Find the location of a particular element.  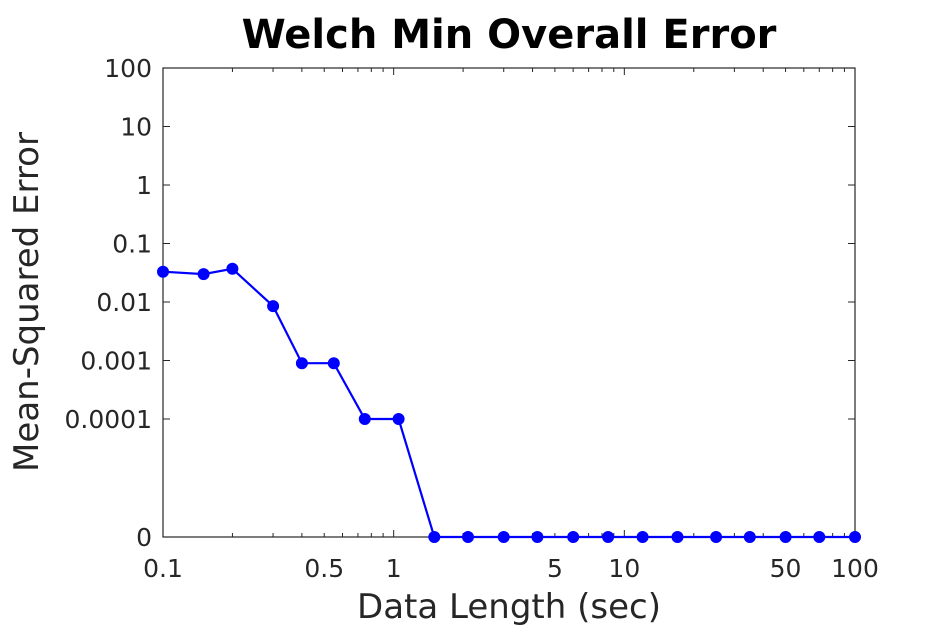

x-tick-label: 10 is located at coordinates (624, 568).